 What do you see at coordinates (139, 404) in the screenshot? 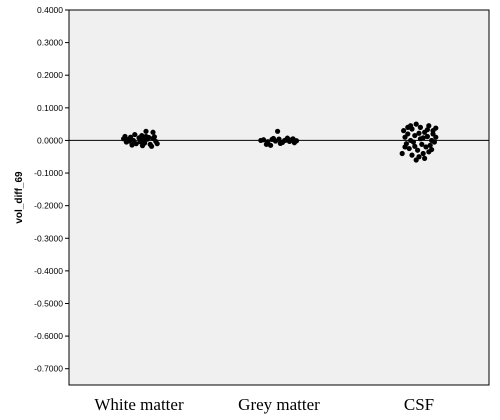
I see `x-category-label: White matter` at bounding box center [139, 404].